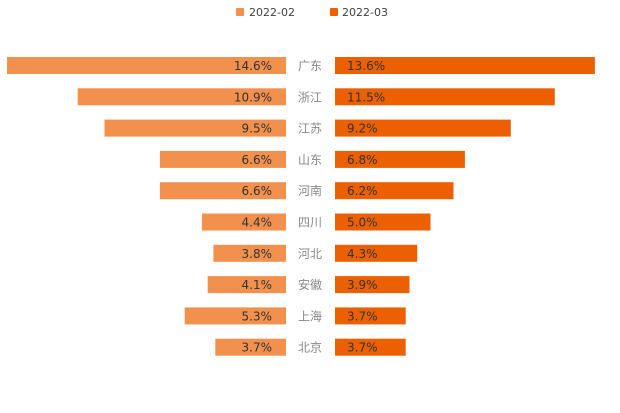  Describe the element at coordinates (257, 348) in the screenshot. I see `data-label-series-1-9: 3.7%` at that location.